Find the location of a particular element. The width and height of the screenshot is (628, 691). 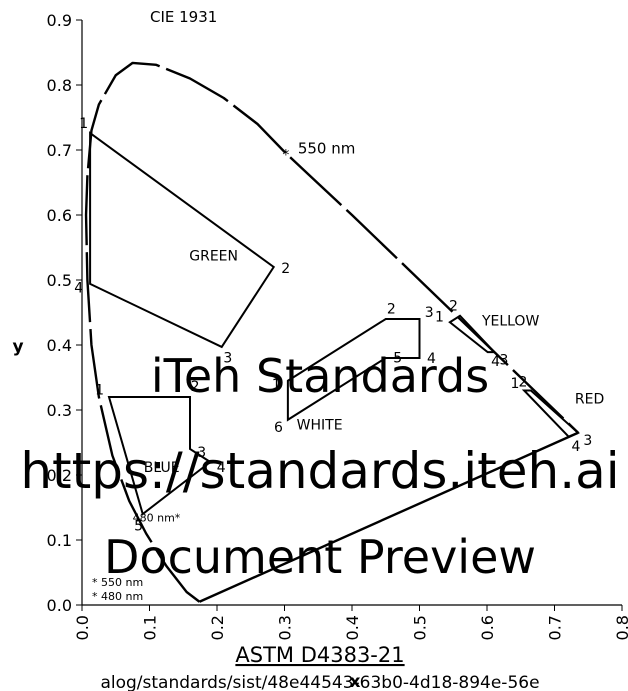

legend-note-550: * 550 nm is located at coordinates (117, 582).